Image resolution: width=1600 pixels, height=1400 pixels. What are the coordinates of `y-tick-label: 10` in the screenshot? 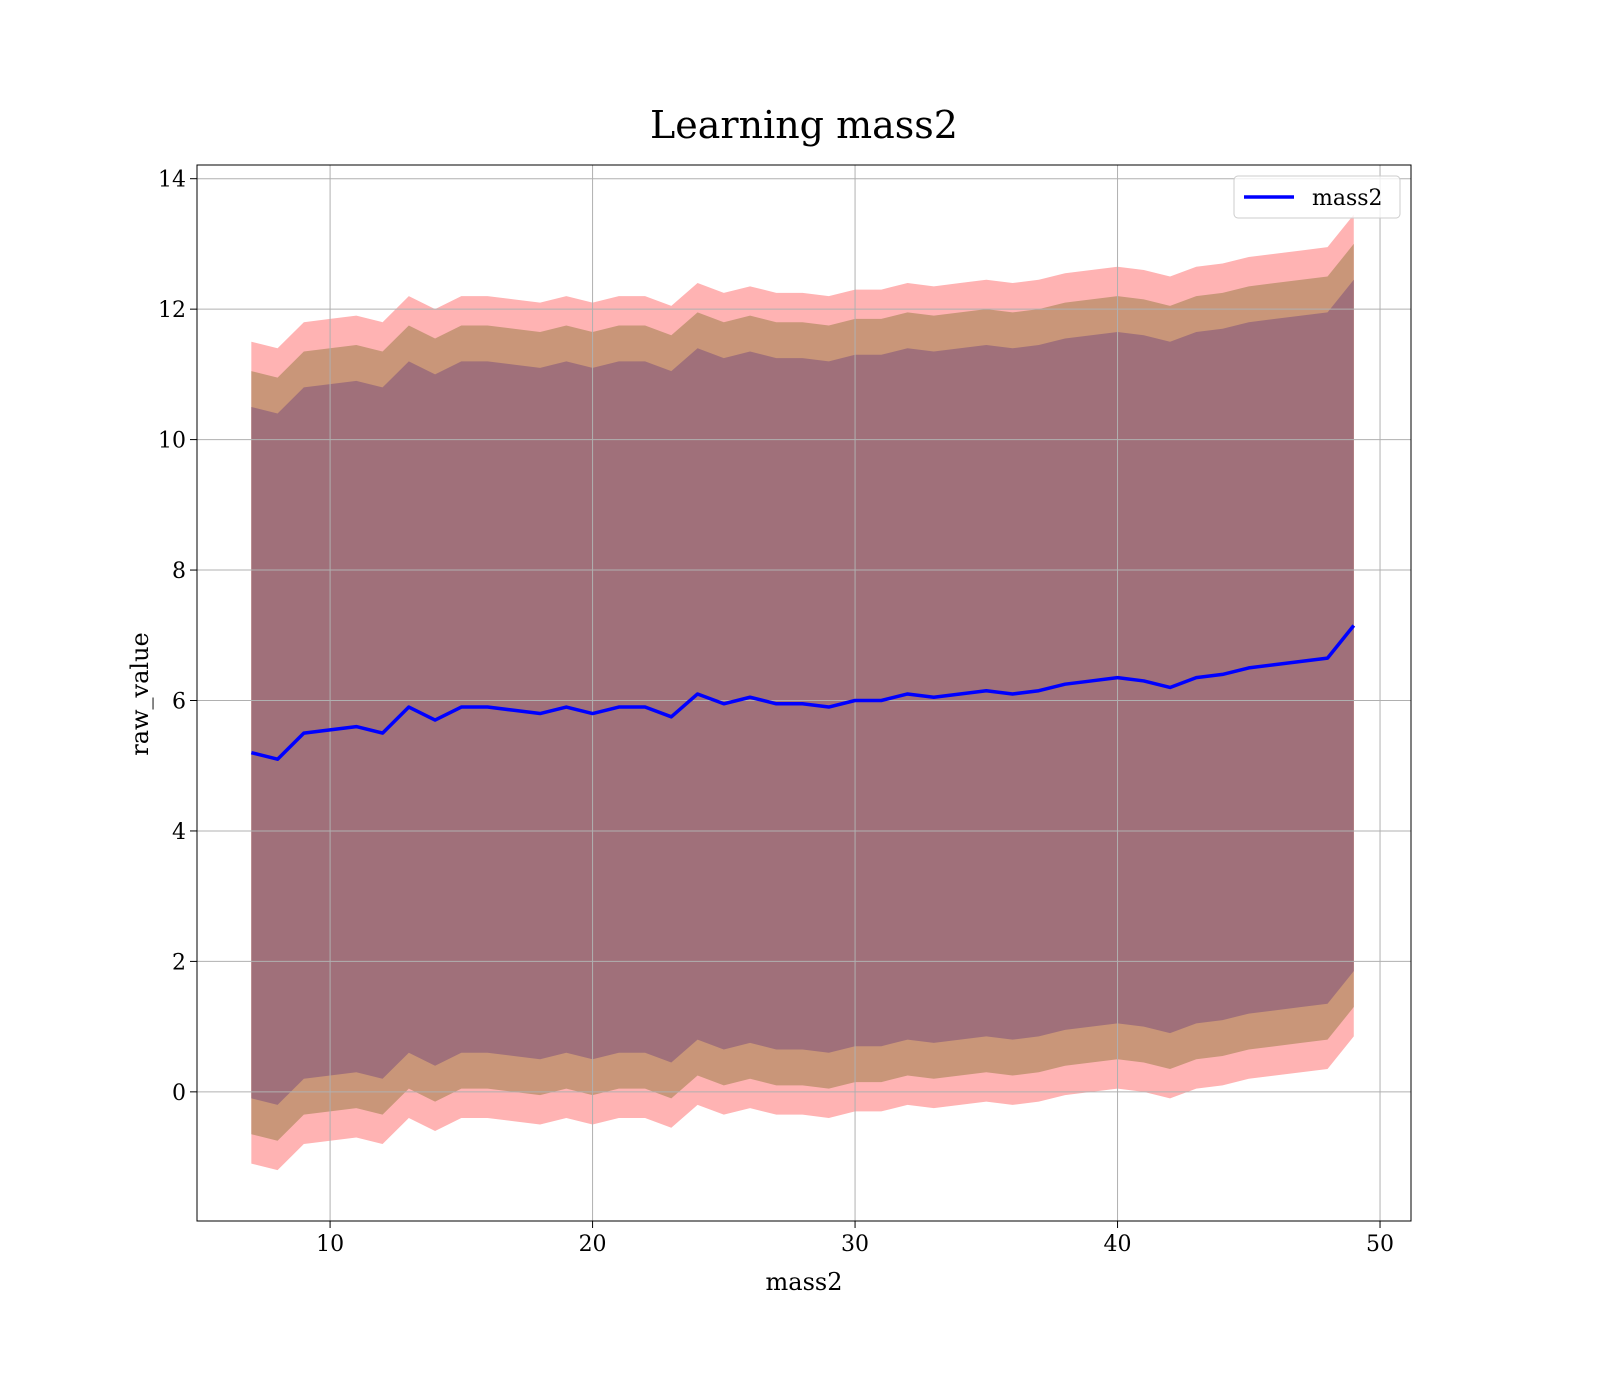 It's located at (172, 441).